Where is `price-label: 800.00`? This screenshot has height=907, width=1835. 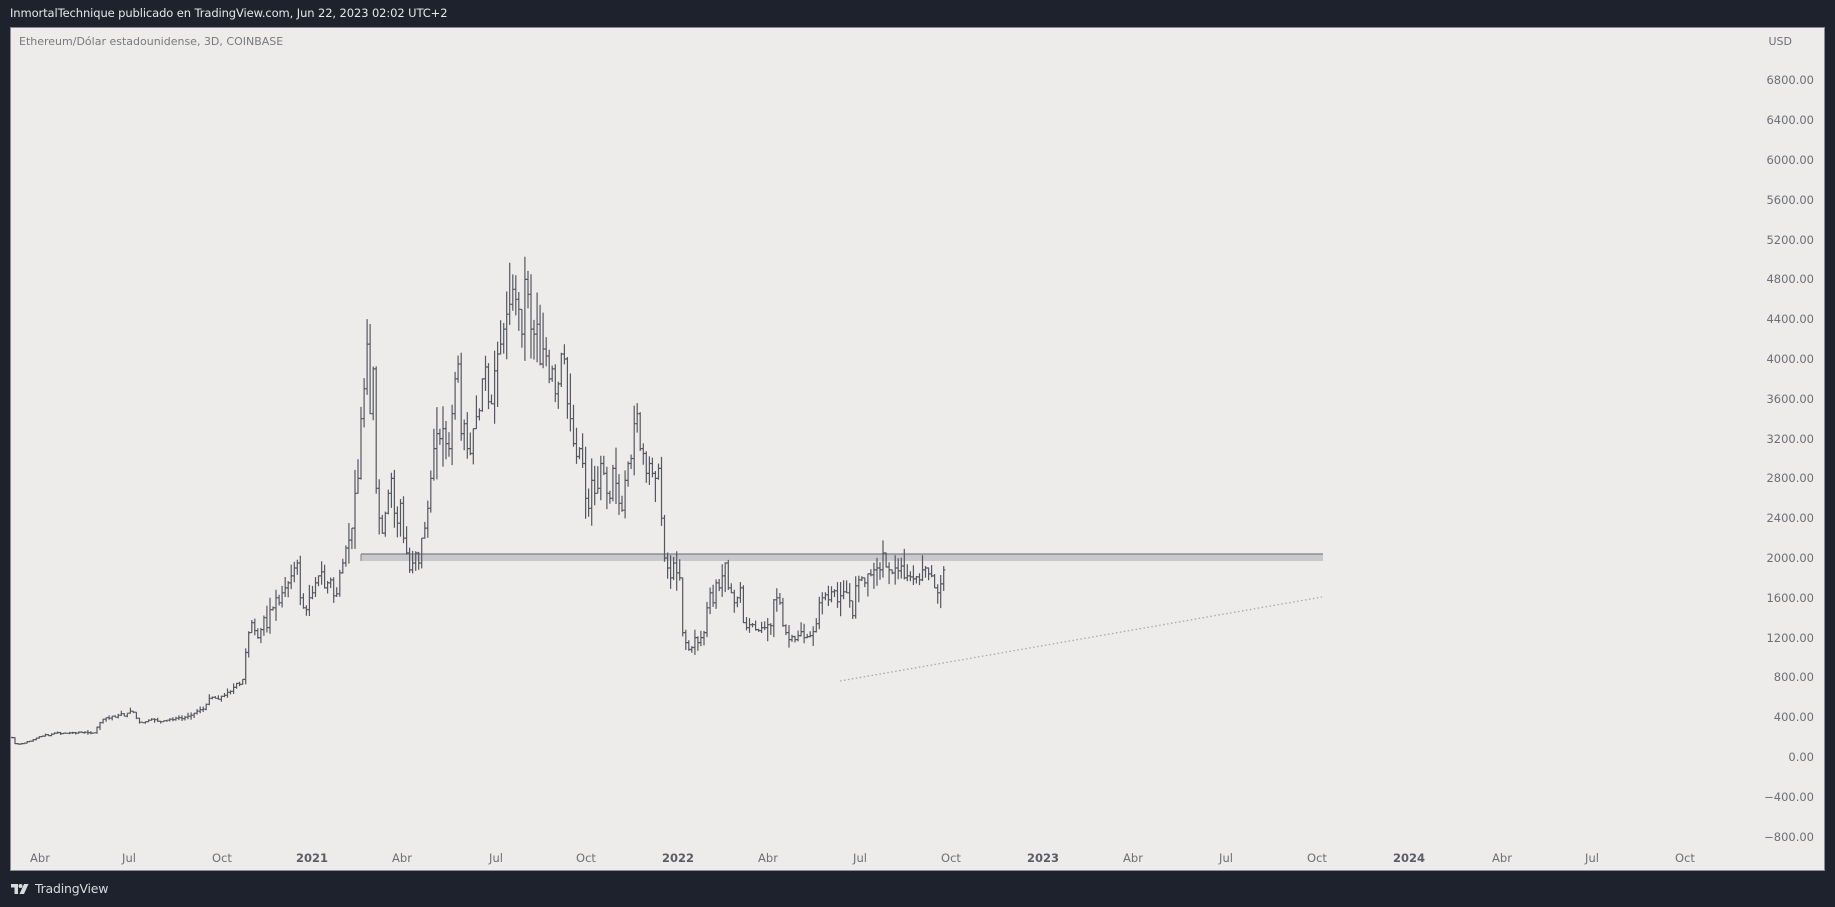 price-label: 800.00 is located at coordinates (1793, 677).